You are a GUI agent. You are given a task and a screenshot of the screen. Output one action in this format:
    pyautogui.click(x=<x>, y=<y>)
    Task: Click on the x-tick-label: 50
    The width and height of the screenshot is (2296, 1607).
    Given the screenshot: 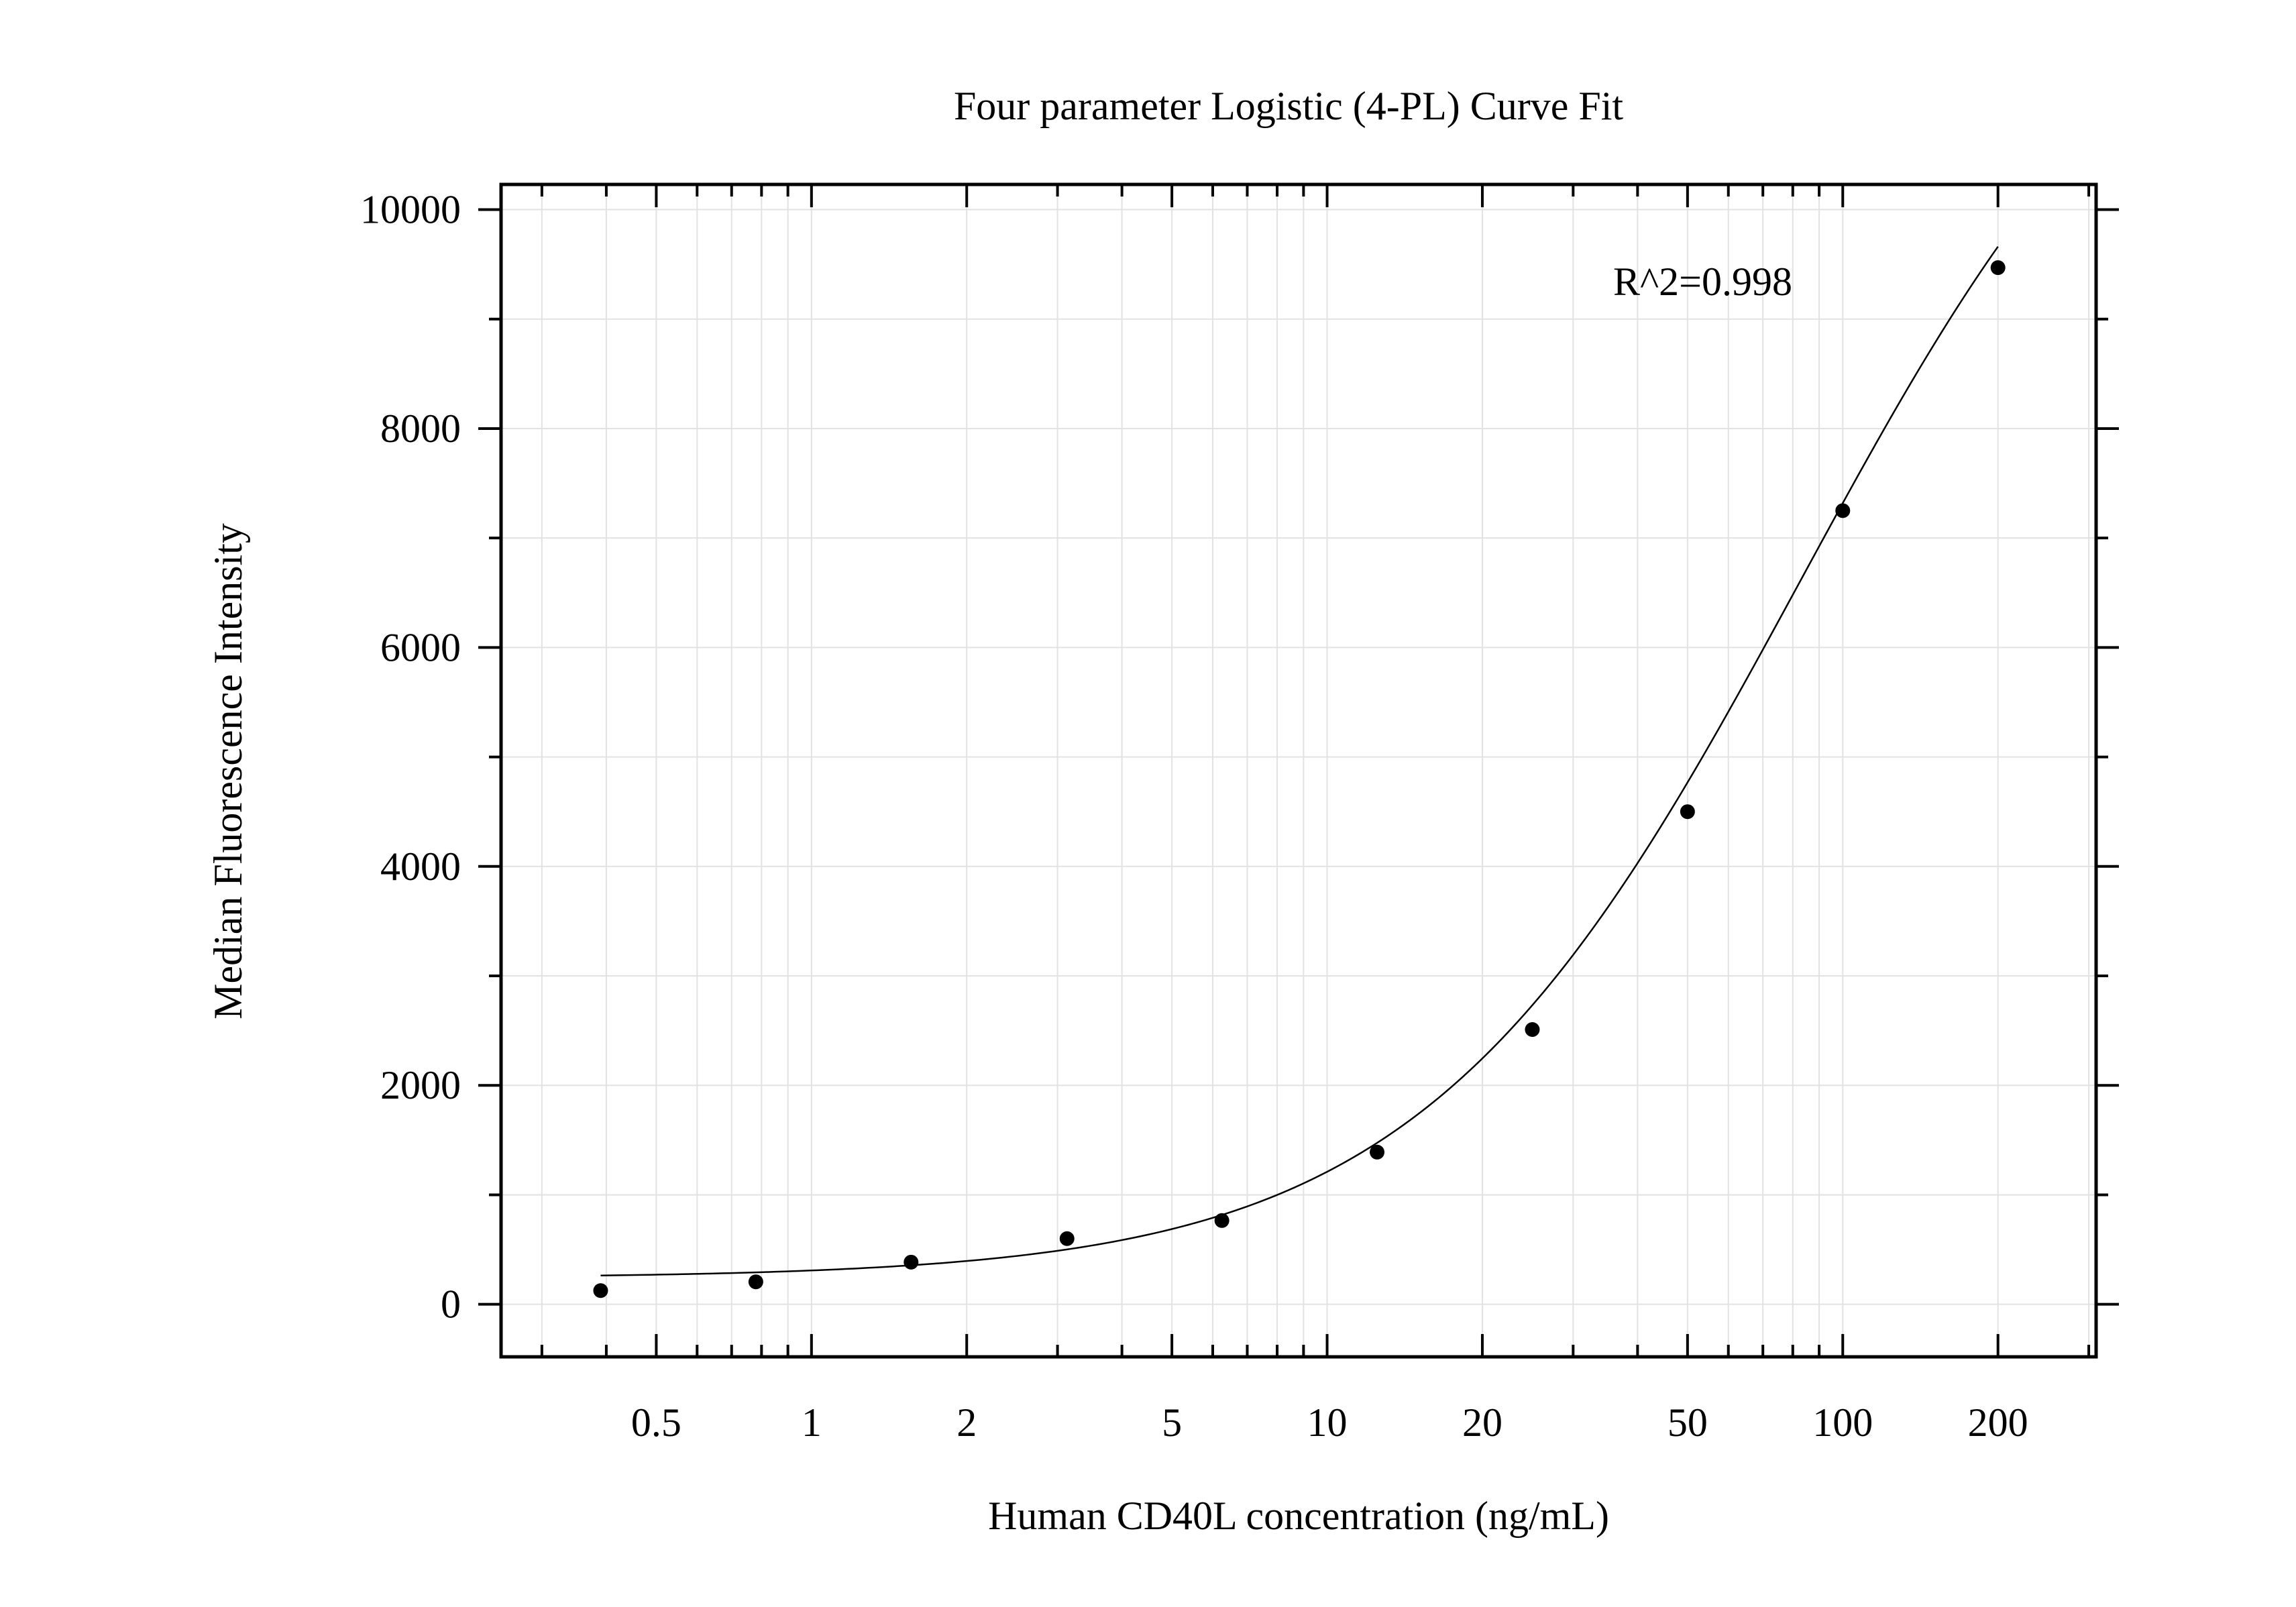 What is the action you would take?
    pyautogui.click(x=1688, y=1422)
    